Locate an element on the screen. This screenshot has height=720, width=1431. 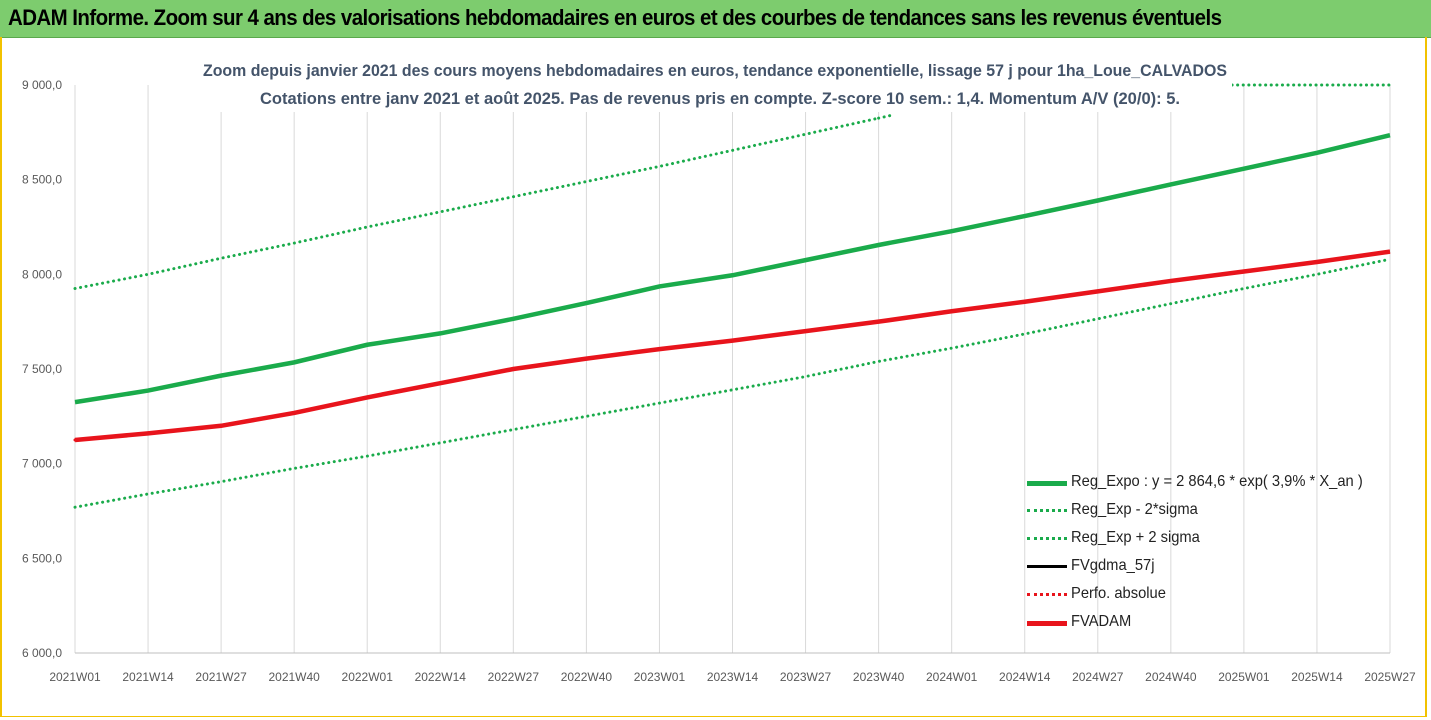
legend-item: FVgdma_57j is located at coordinates (1212, 566).